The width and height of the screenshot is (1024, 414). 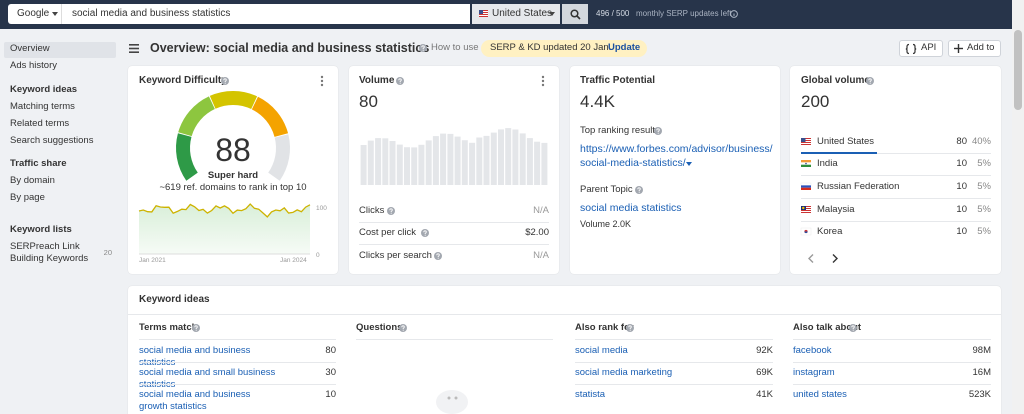 What do you see at coordinates (330, 394) in the screenshot?
I see `keyword-value: 10` at bounding box center [330, 394].